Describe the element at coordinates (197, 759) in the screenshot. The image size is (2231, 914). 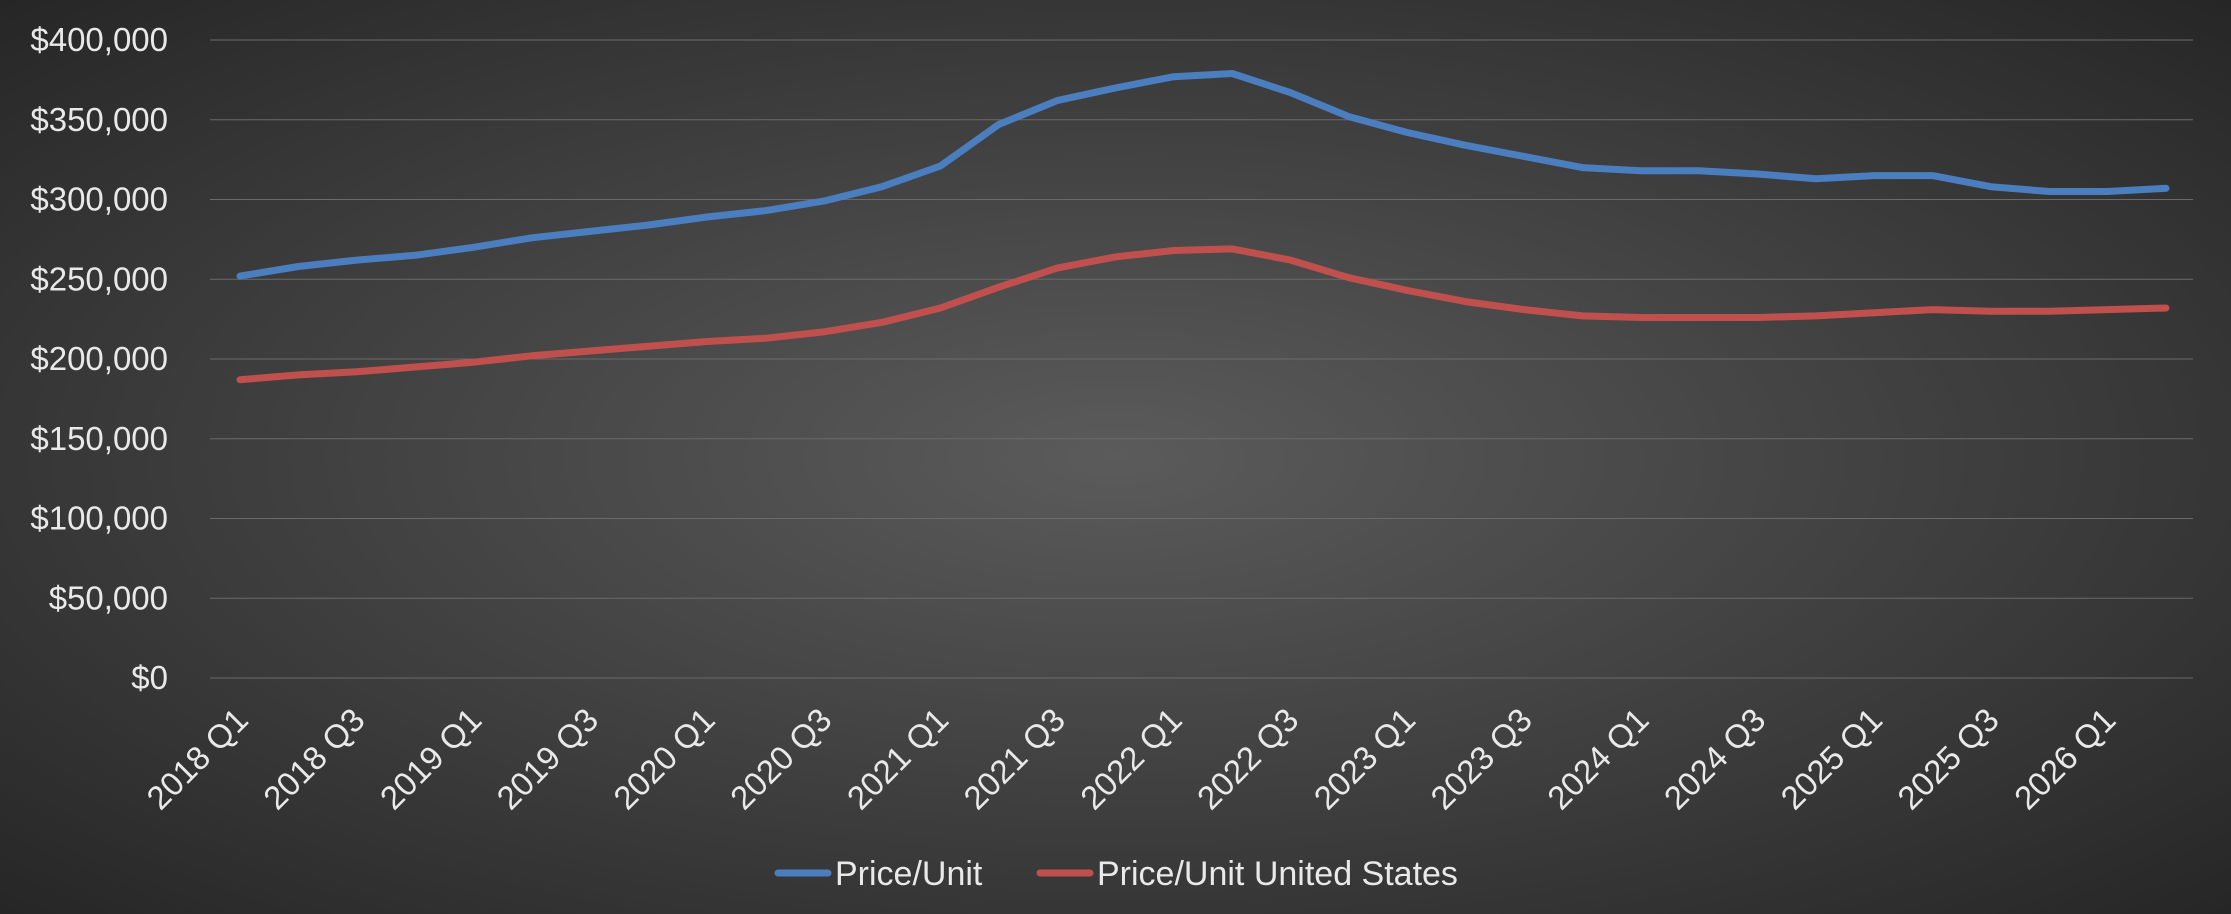
I see `x-tick-label: 2018 Q1` at that location.